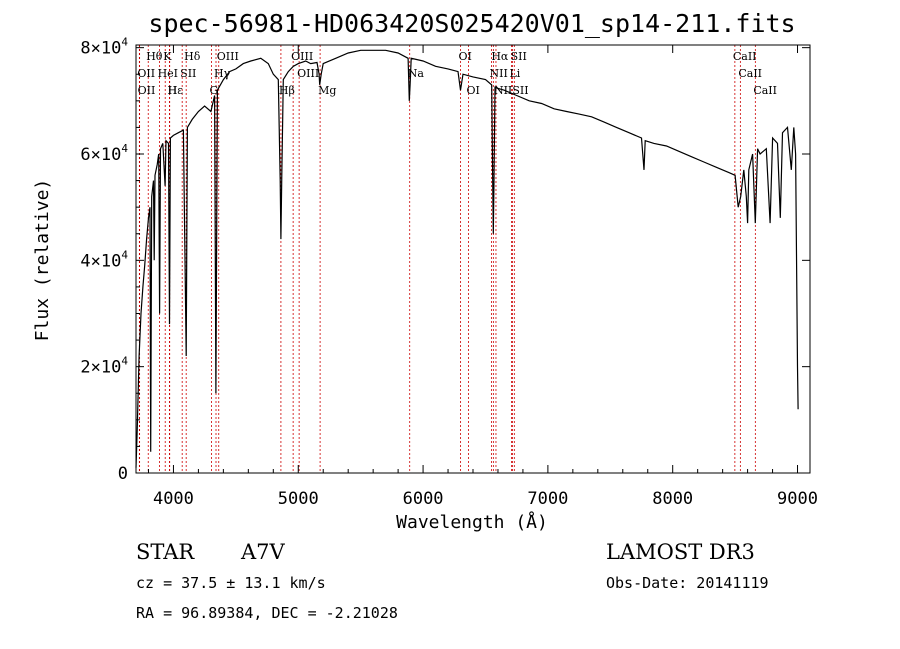 The image size is (900, 649). What do you see at coordinates (472, 522) in the screenshot?
I see `x-axis-label: Wavelength (Å)` at bounding box center [472, 522].